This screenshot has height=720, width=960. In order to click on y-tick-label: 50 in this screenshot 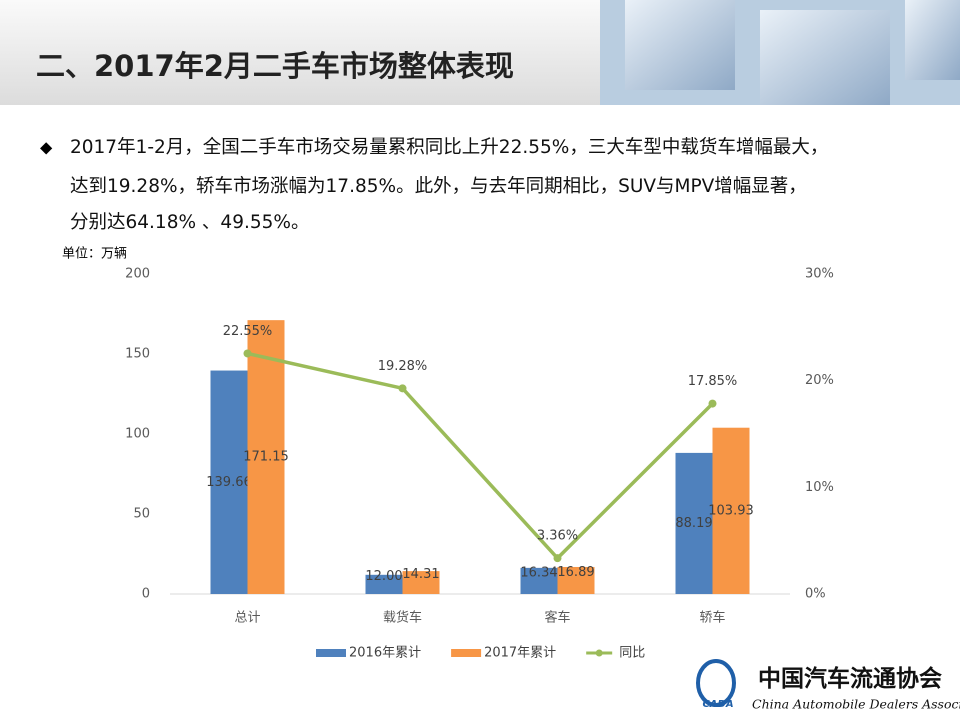, I will do `click(141, 514)`.